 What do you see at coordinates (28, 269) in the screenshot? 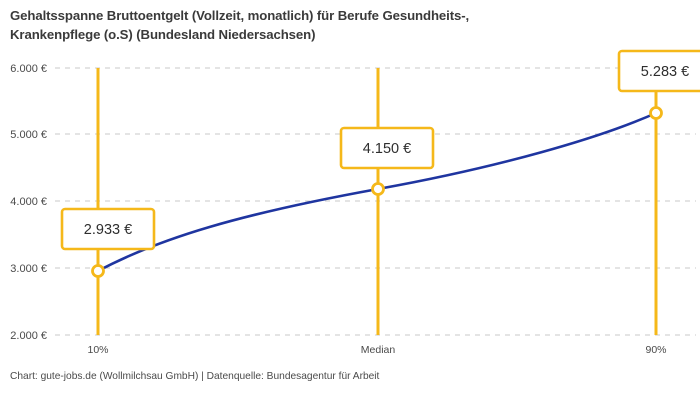
I see `y-tick-label-3000: 3.000 €` at bounding box center [28, 269].